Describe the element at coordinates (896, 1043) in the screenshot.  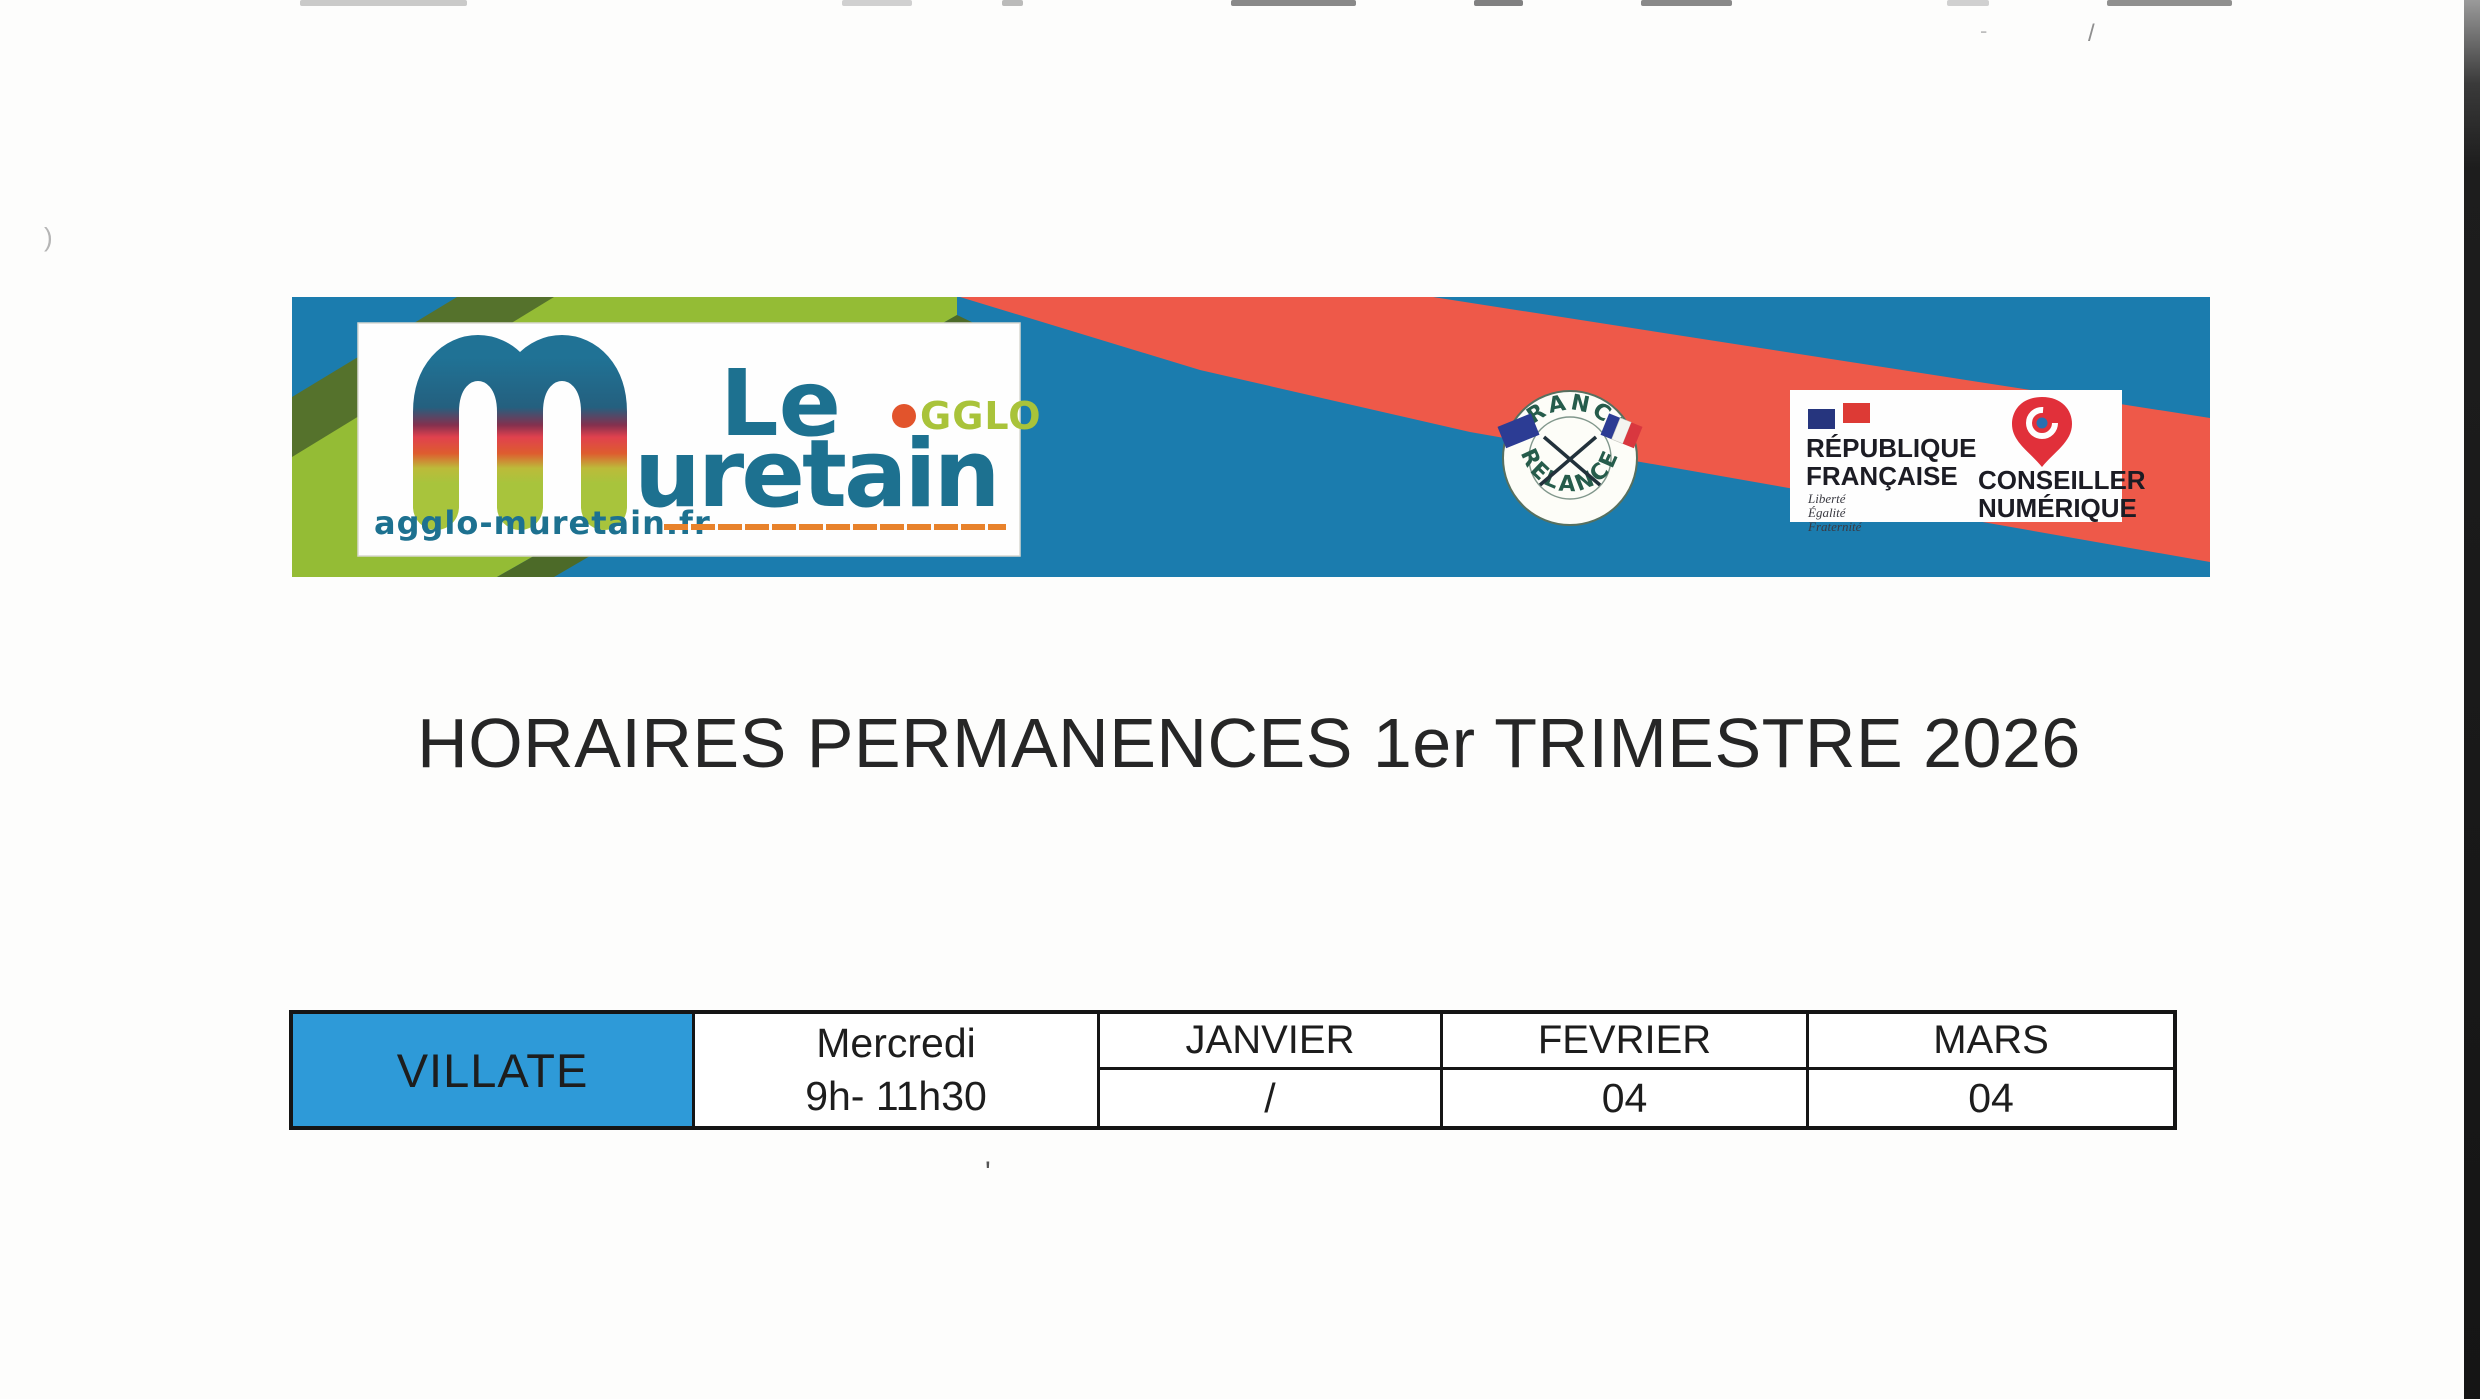
I see `day-label: Mercredi` at that location.